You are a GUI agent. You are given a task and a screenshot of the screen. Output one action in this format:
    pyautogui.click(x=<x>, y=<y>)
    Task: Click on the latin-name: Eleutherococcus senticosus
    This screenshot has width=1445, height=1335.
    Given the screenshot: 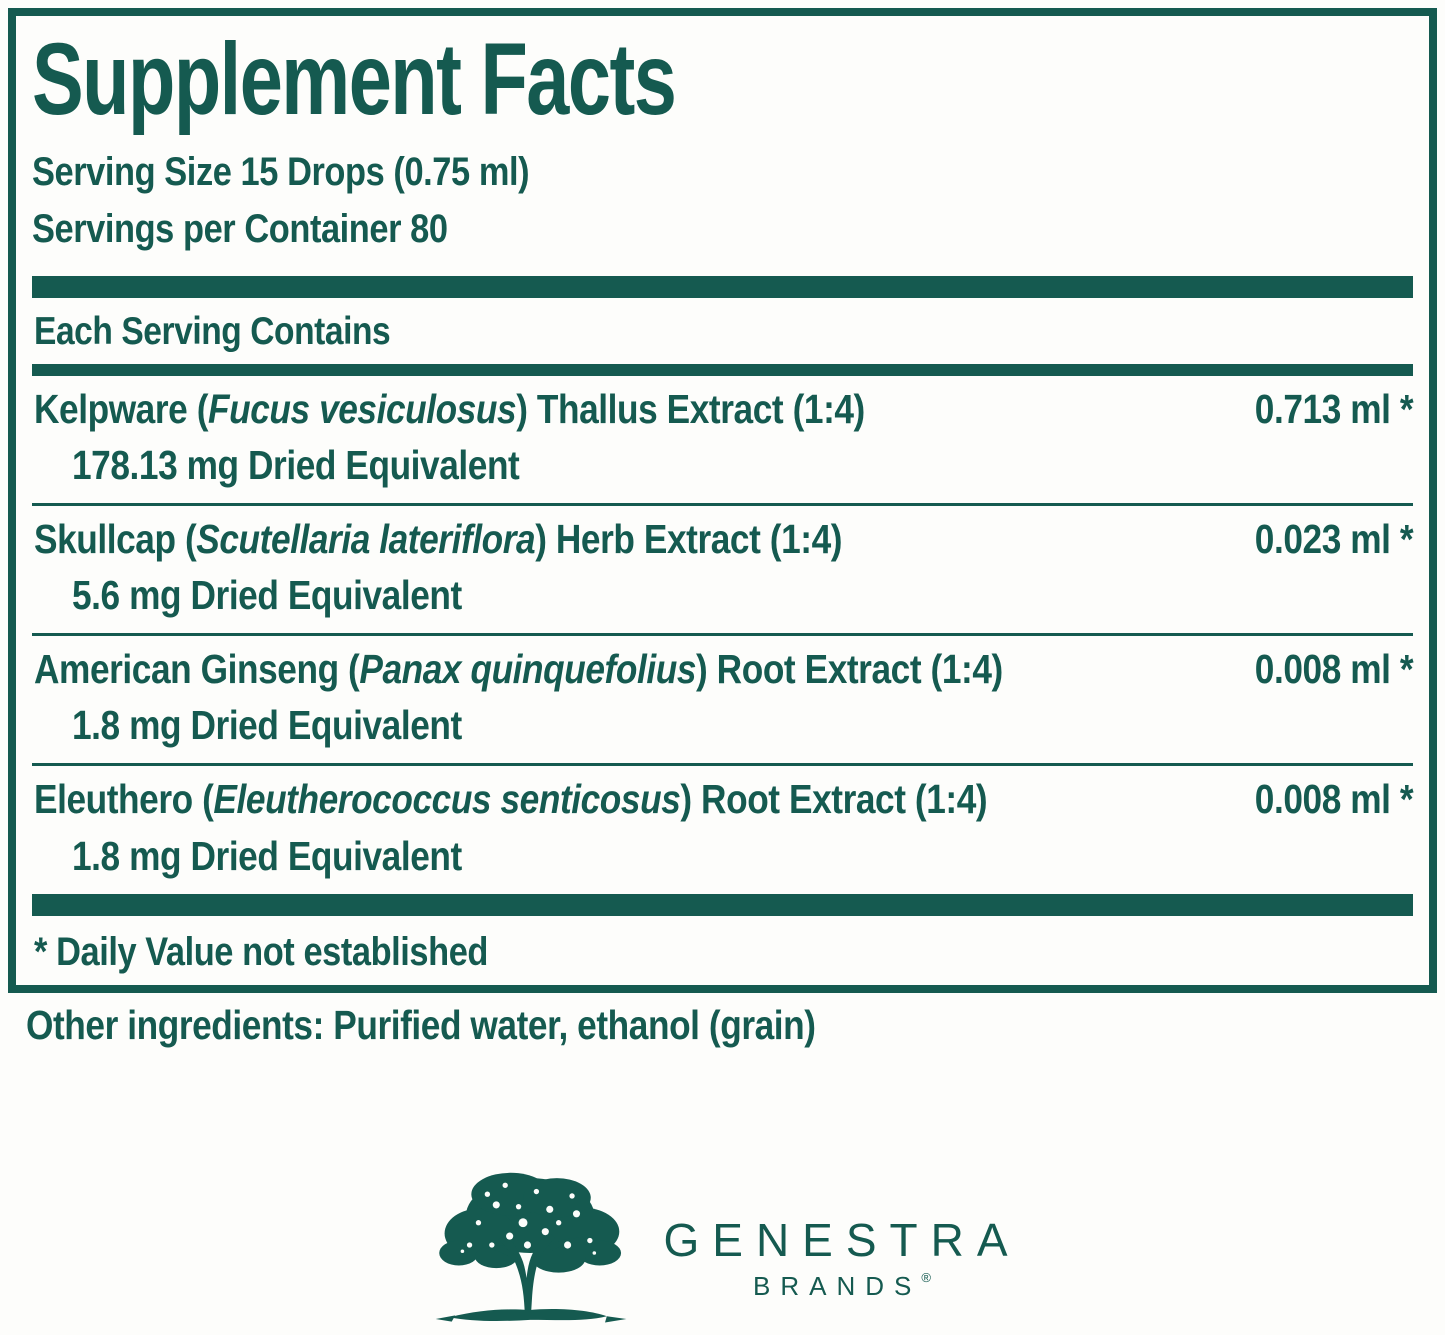 What is the action you would take?
    pyautogui.click(x=447, y=799)
    